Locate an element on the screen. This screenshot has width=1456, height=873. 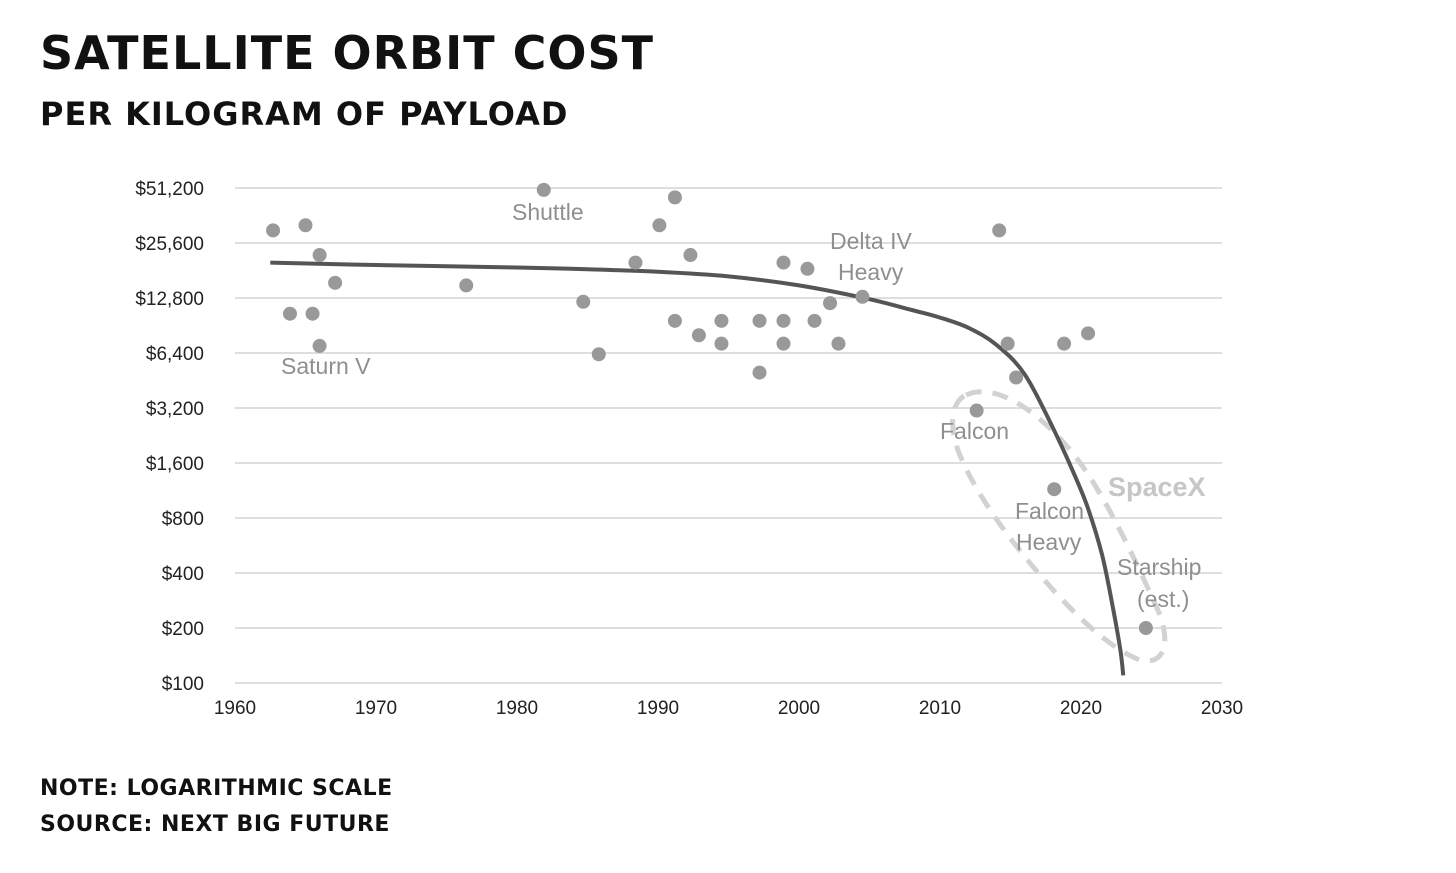
spacex-group-outline is located at coordinates (1059, 526).